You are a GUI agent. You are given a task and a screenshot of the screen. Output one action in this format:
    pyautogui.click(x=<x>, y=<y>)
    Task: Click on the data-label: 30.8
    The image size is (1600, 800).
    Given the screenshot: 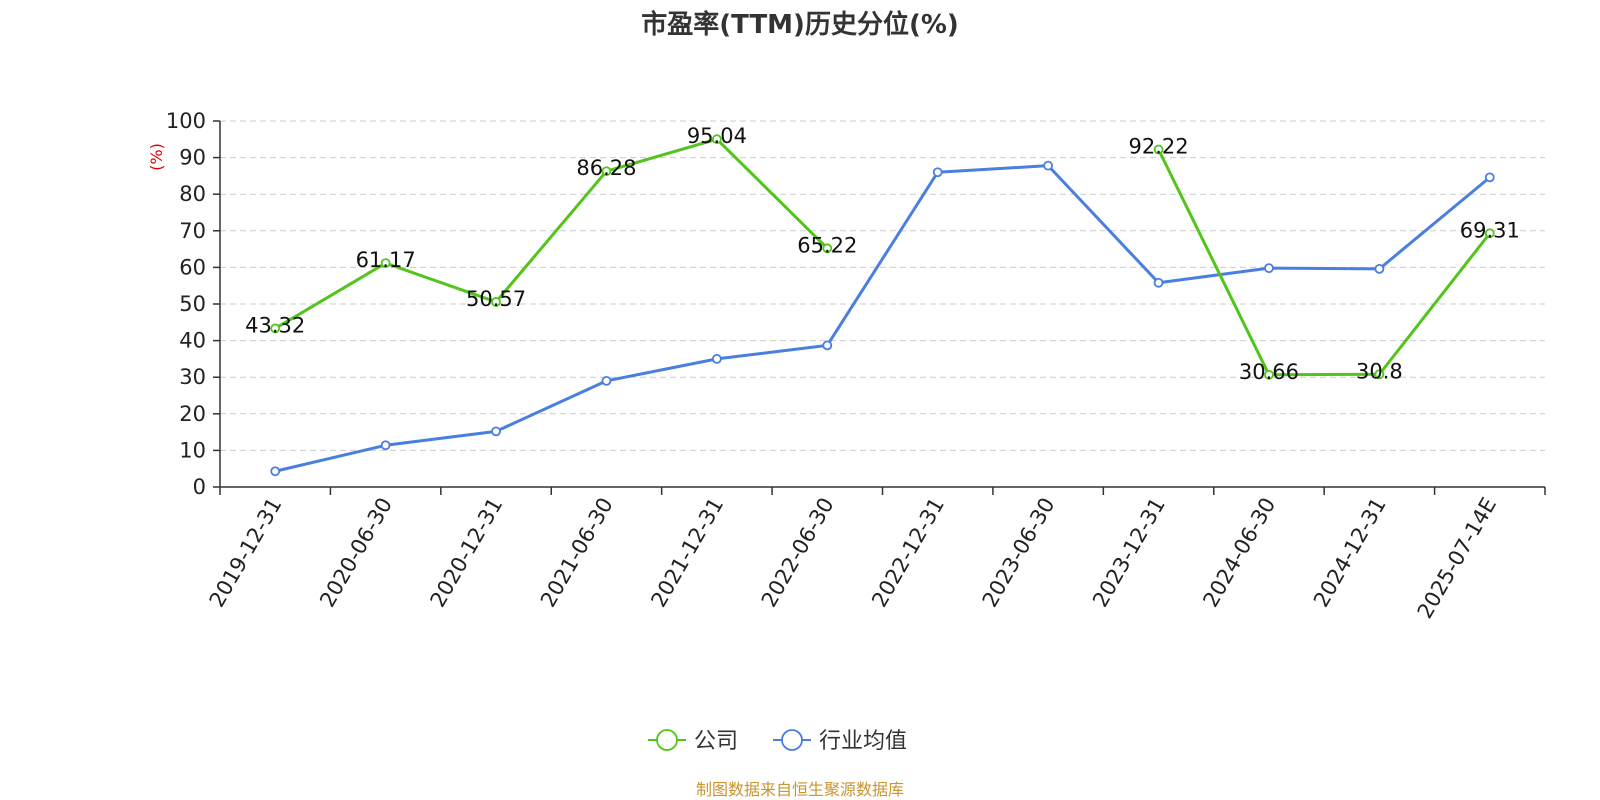 What is the action you would take?
    pyautogui.click(x=1379, y=371)
    